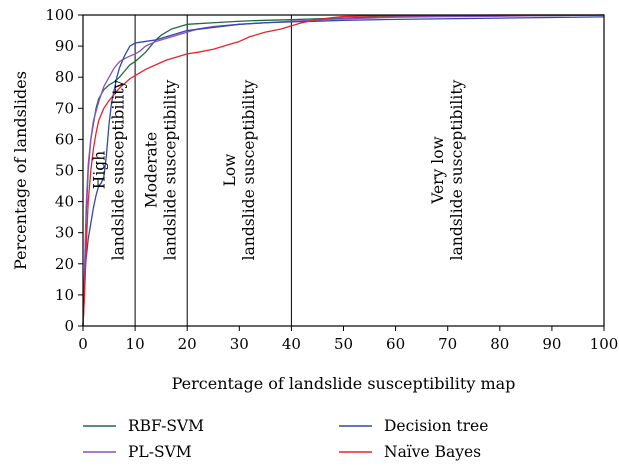 The height and width of the screenshot is (466, 619). Describe the element at coordinates (20, 170) in the screenshot. I see `y-axis-title: Percentage of landslides` at that location.